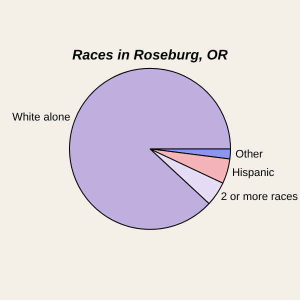 The image size is (300, 300). I want to click on chart-title: Races in Roseburg, OR, so click(150, 54).